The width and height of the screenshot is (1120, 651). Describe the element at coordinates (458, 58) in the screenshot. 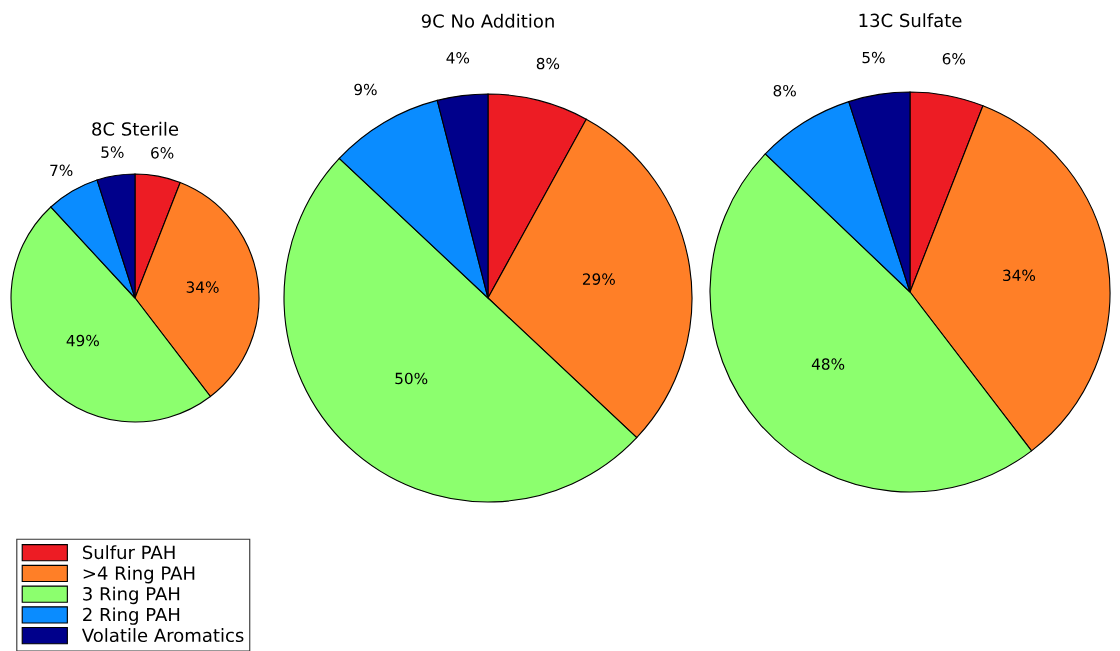

I see `data-label: 4%` at that location.